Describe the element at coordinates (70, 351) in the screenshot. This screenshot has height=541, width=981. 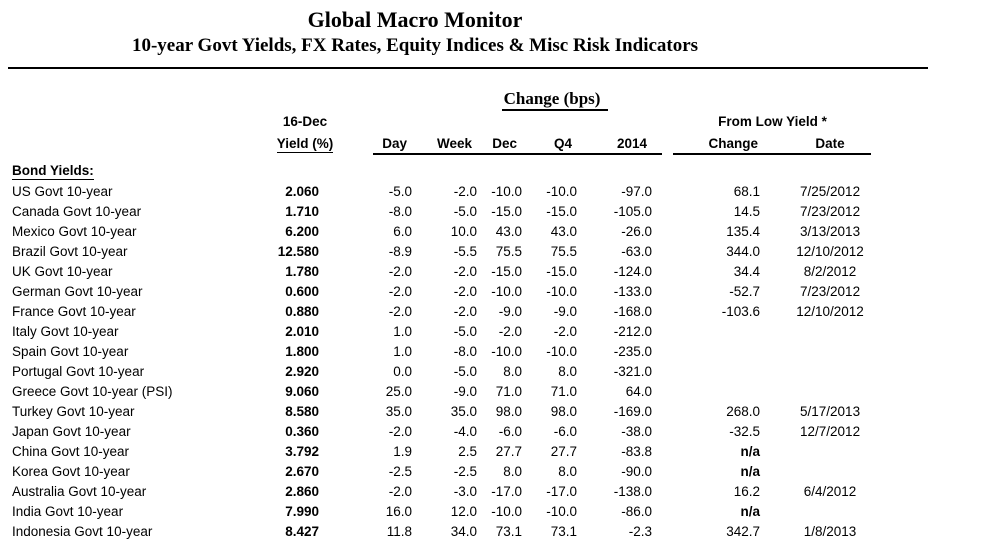
I see `row-label: Spain Govt 10-year` at that location.